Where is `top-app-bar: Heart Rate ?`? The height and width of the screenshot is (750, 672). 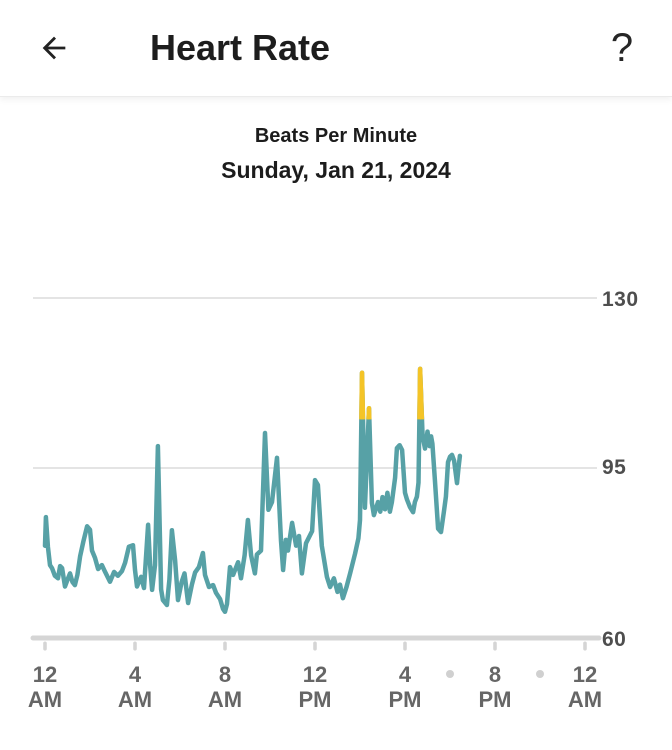
top-app-bar: Heart Rate ? is located at coordinates (336, 48).